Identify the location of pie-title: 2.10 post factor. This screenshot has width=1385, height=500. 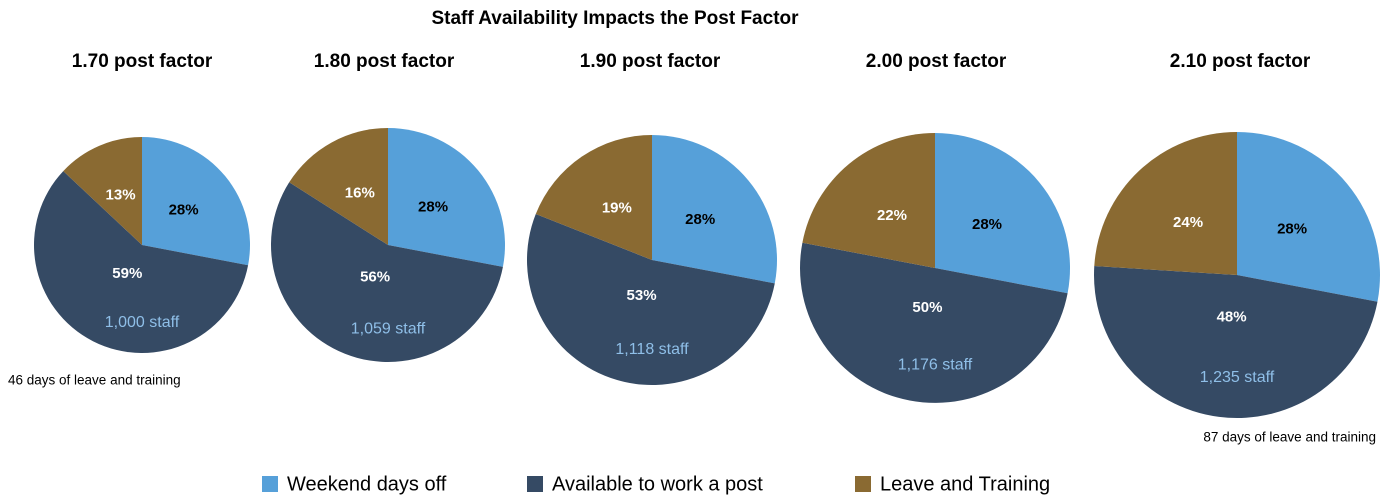
(1240, 61).